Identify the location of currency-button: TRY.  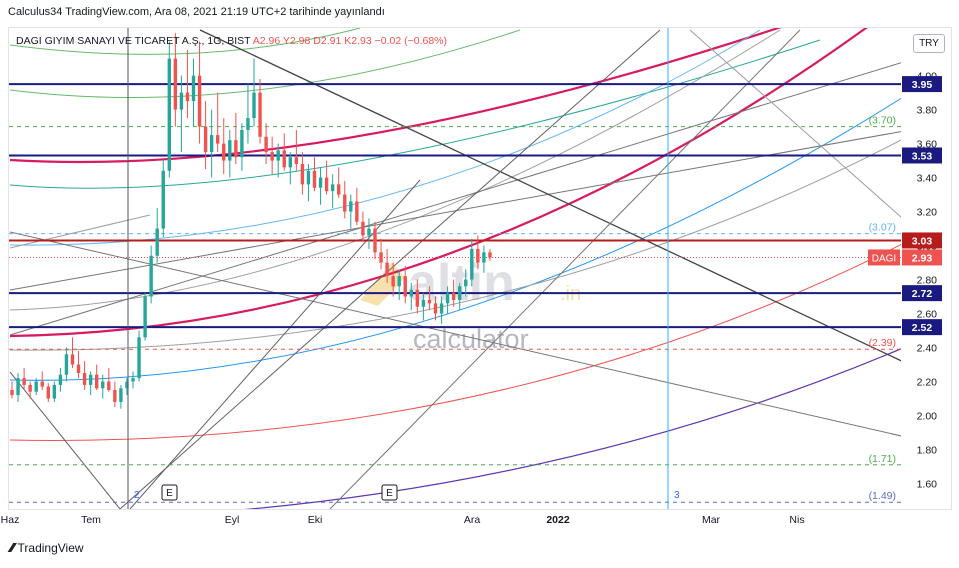
(929, 43).